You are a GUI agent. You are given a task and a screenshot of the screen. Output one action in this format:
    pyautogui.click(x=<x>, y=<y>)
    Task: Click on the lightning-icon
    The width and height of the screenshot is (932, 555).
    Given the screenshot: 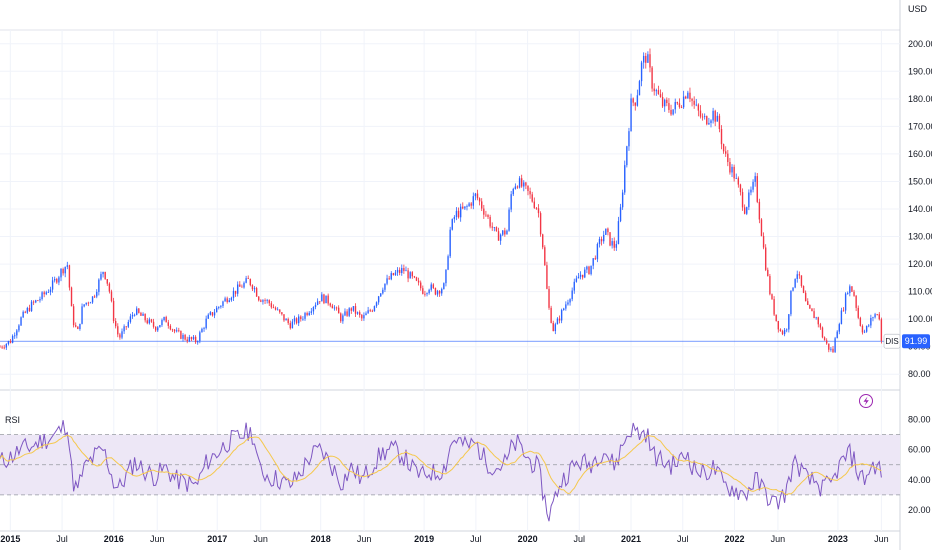 What is the action you would take?
    pyautogui.click(x=866, y=401)
    